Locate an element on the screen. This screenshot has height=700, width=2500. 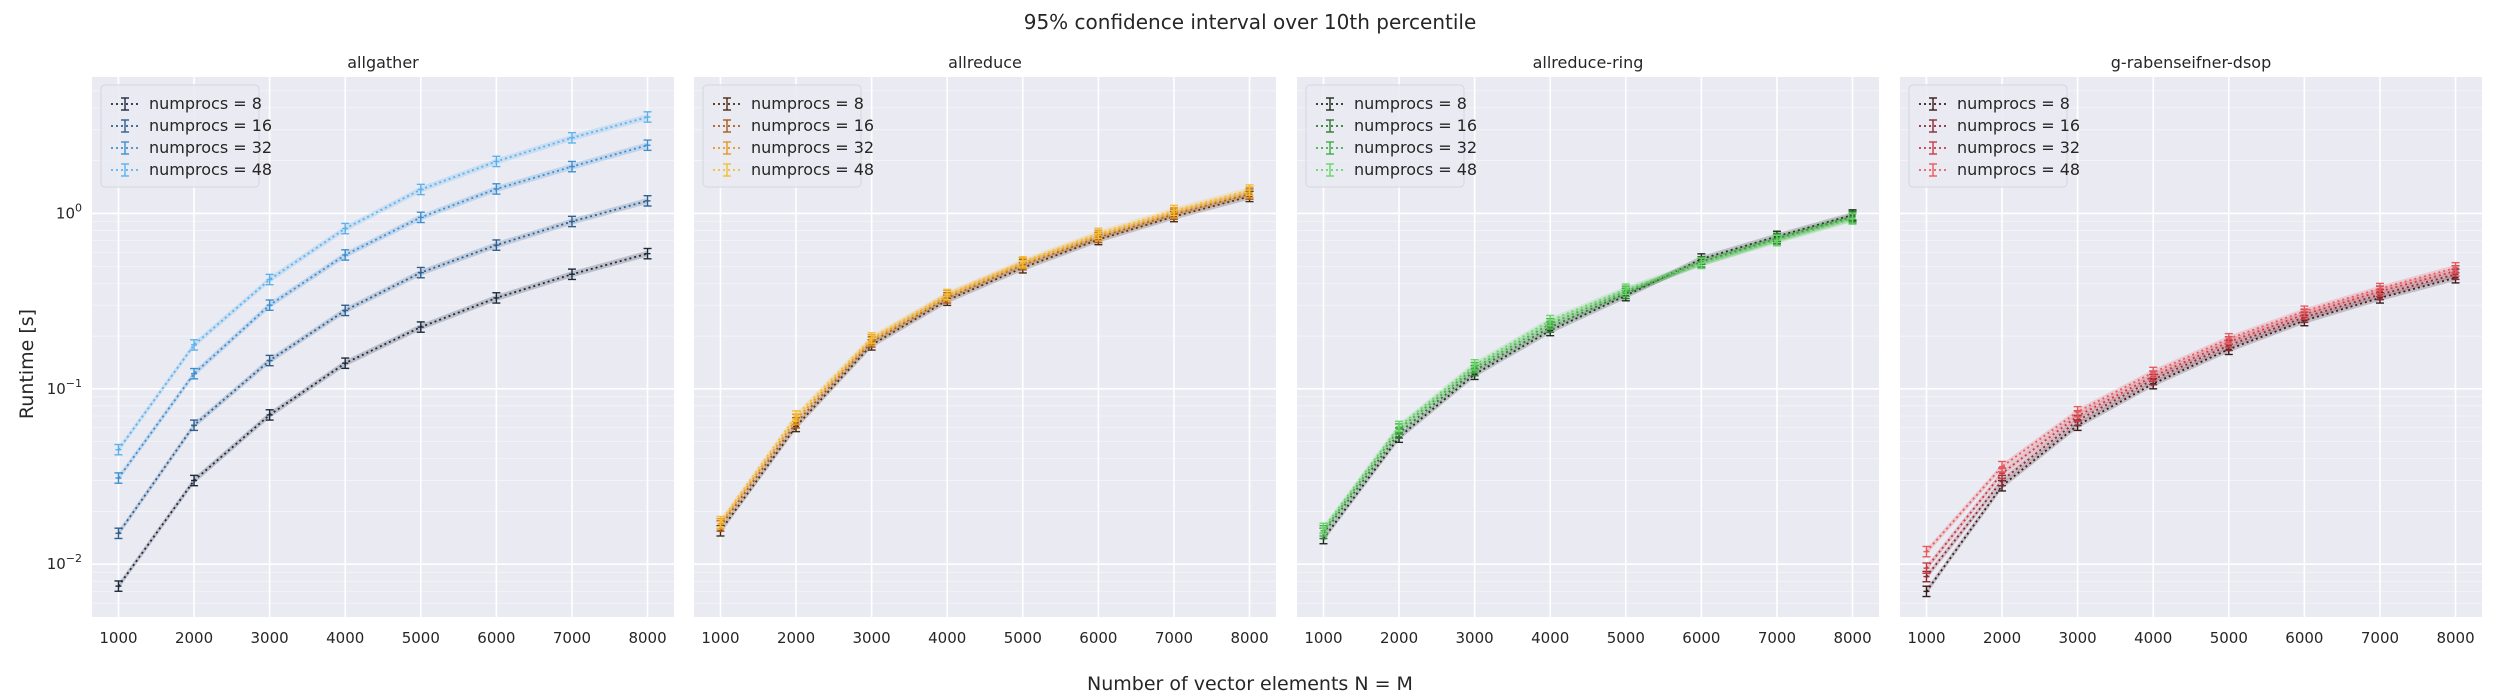
y-tick-label: 10⁻¹ is located at coordinates (64, 387).